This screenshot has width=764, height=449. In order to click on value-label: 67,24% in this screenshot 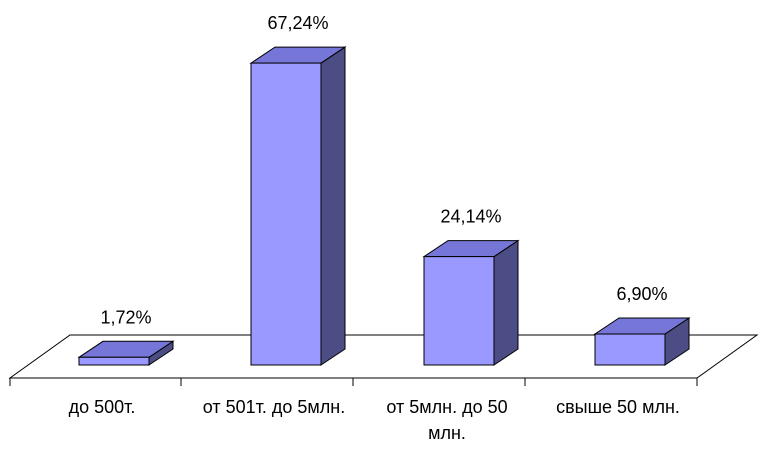, I will do `click(297, 23)`.